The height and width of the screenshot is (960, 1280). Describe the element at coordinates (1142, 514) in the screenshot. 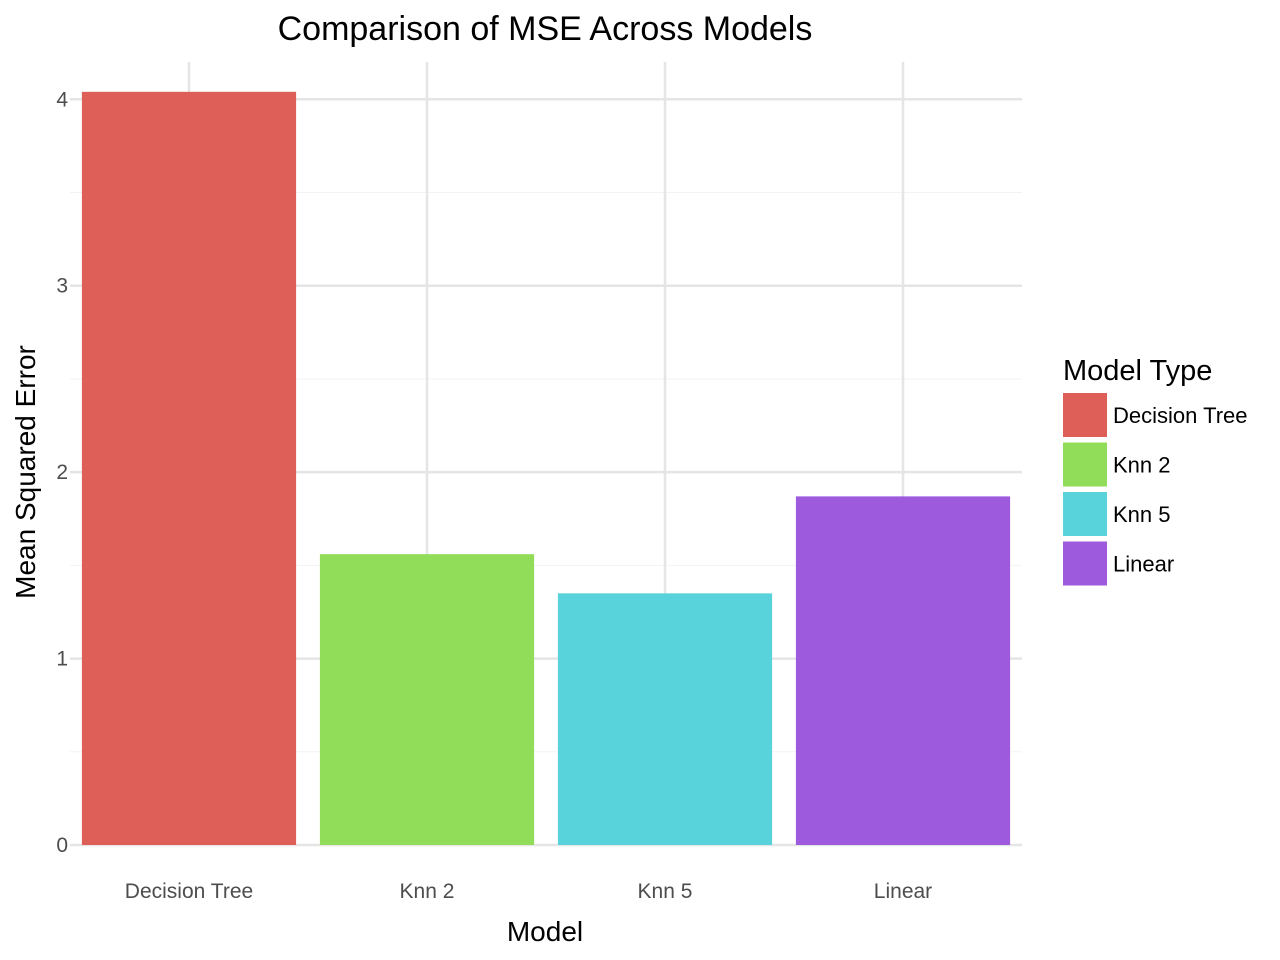

I see `legend-label: Knn 5` at that location.